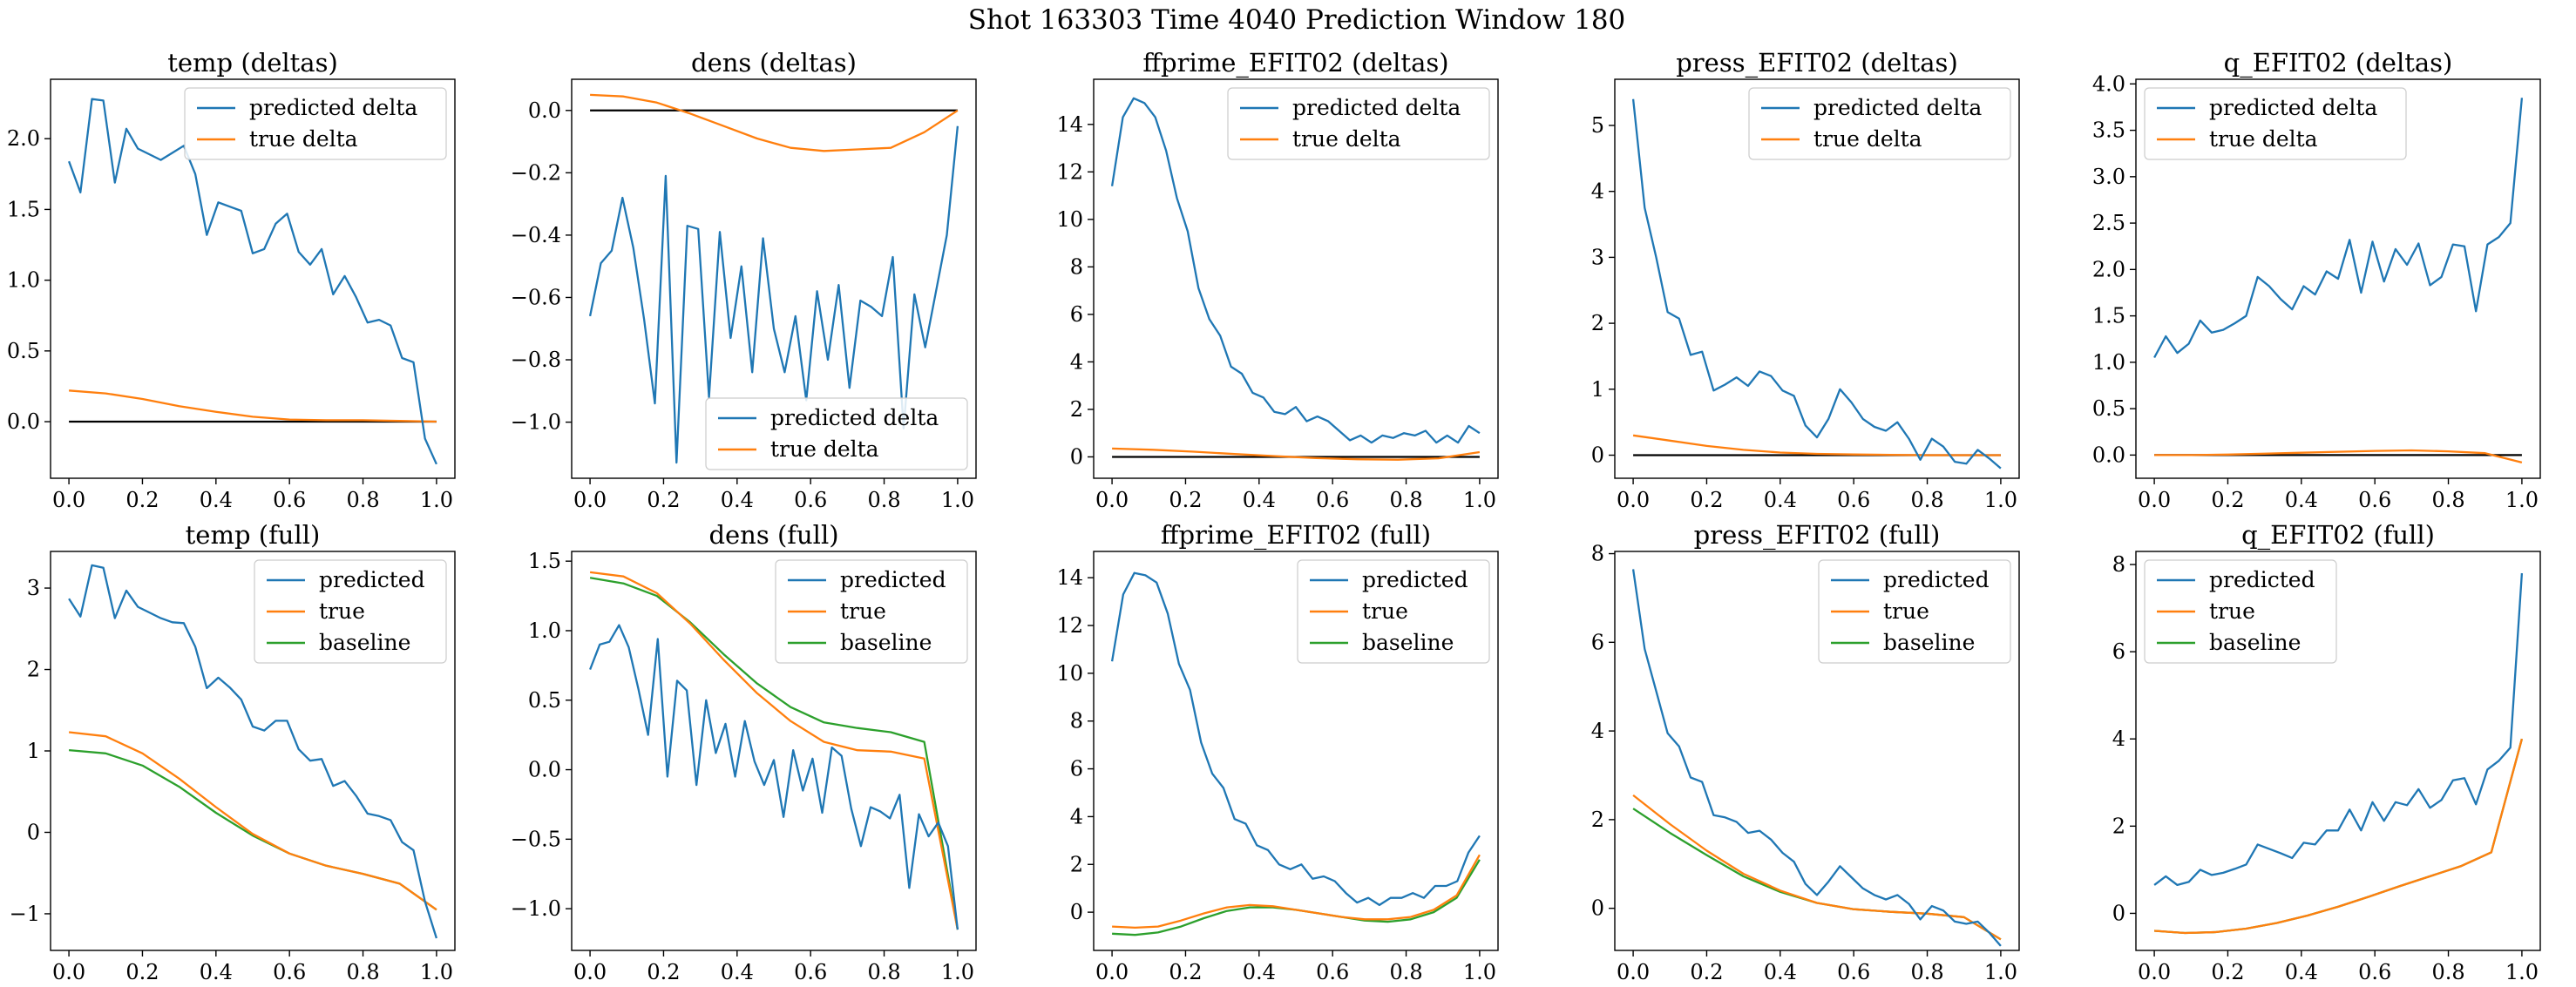  I want to click on y-tick-label: 1.5, so click(24, 209).